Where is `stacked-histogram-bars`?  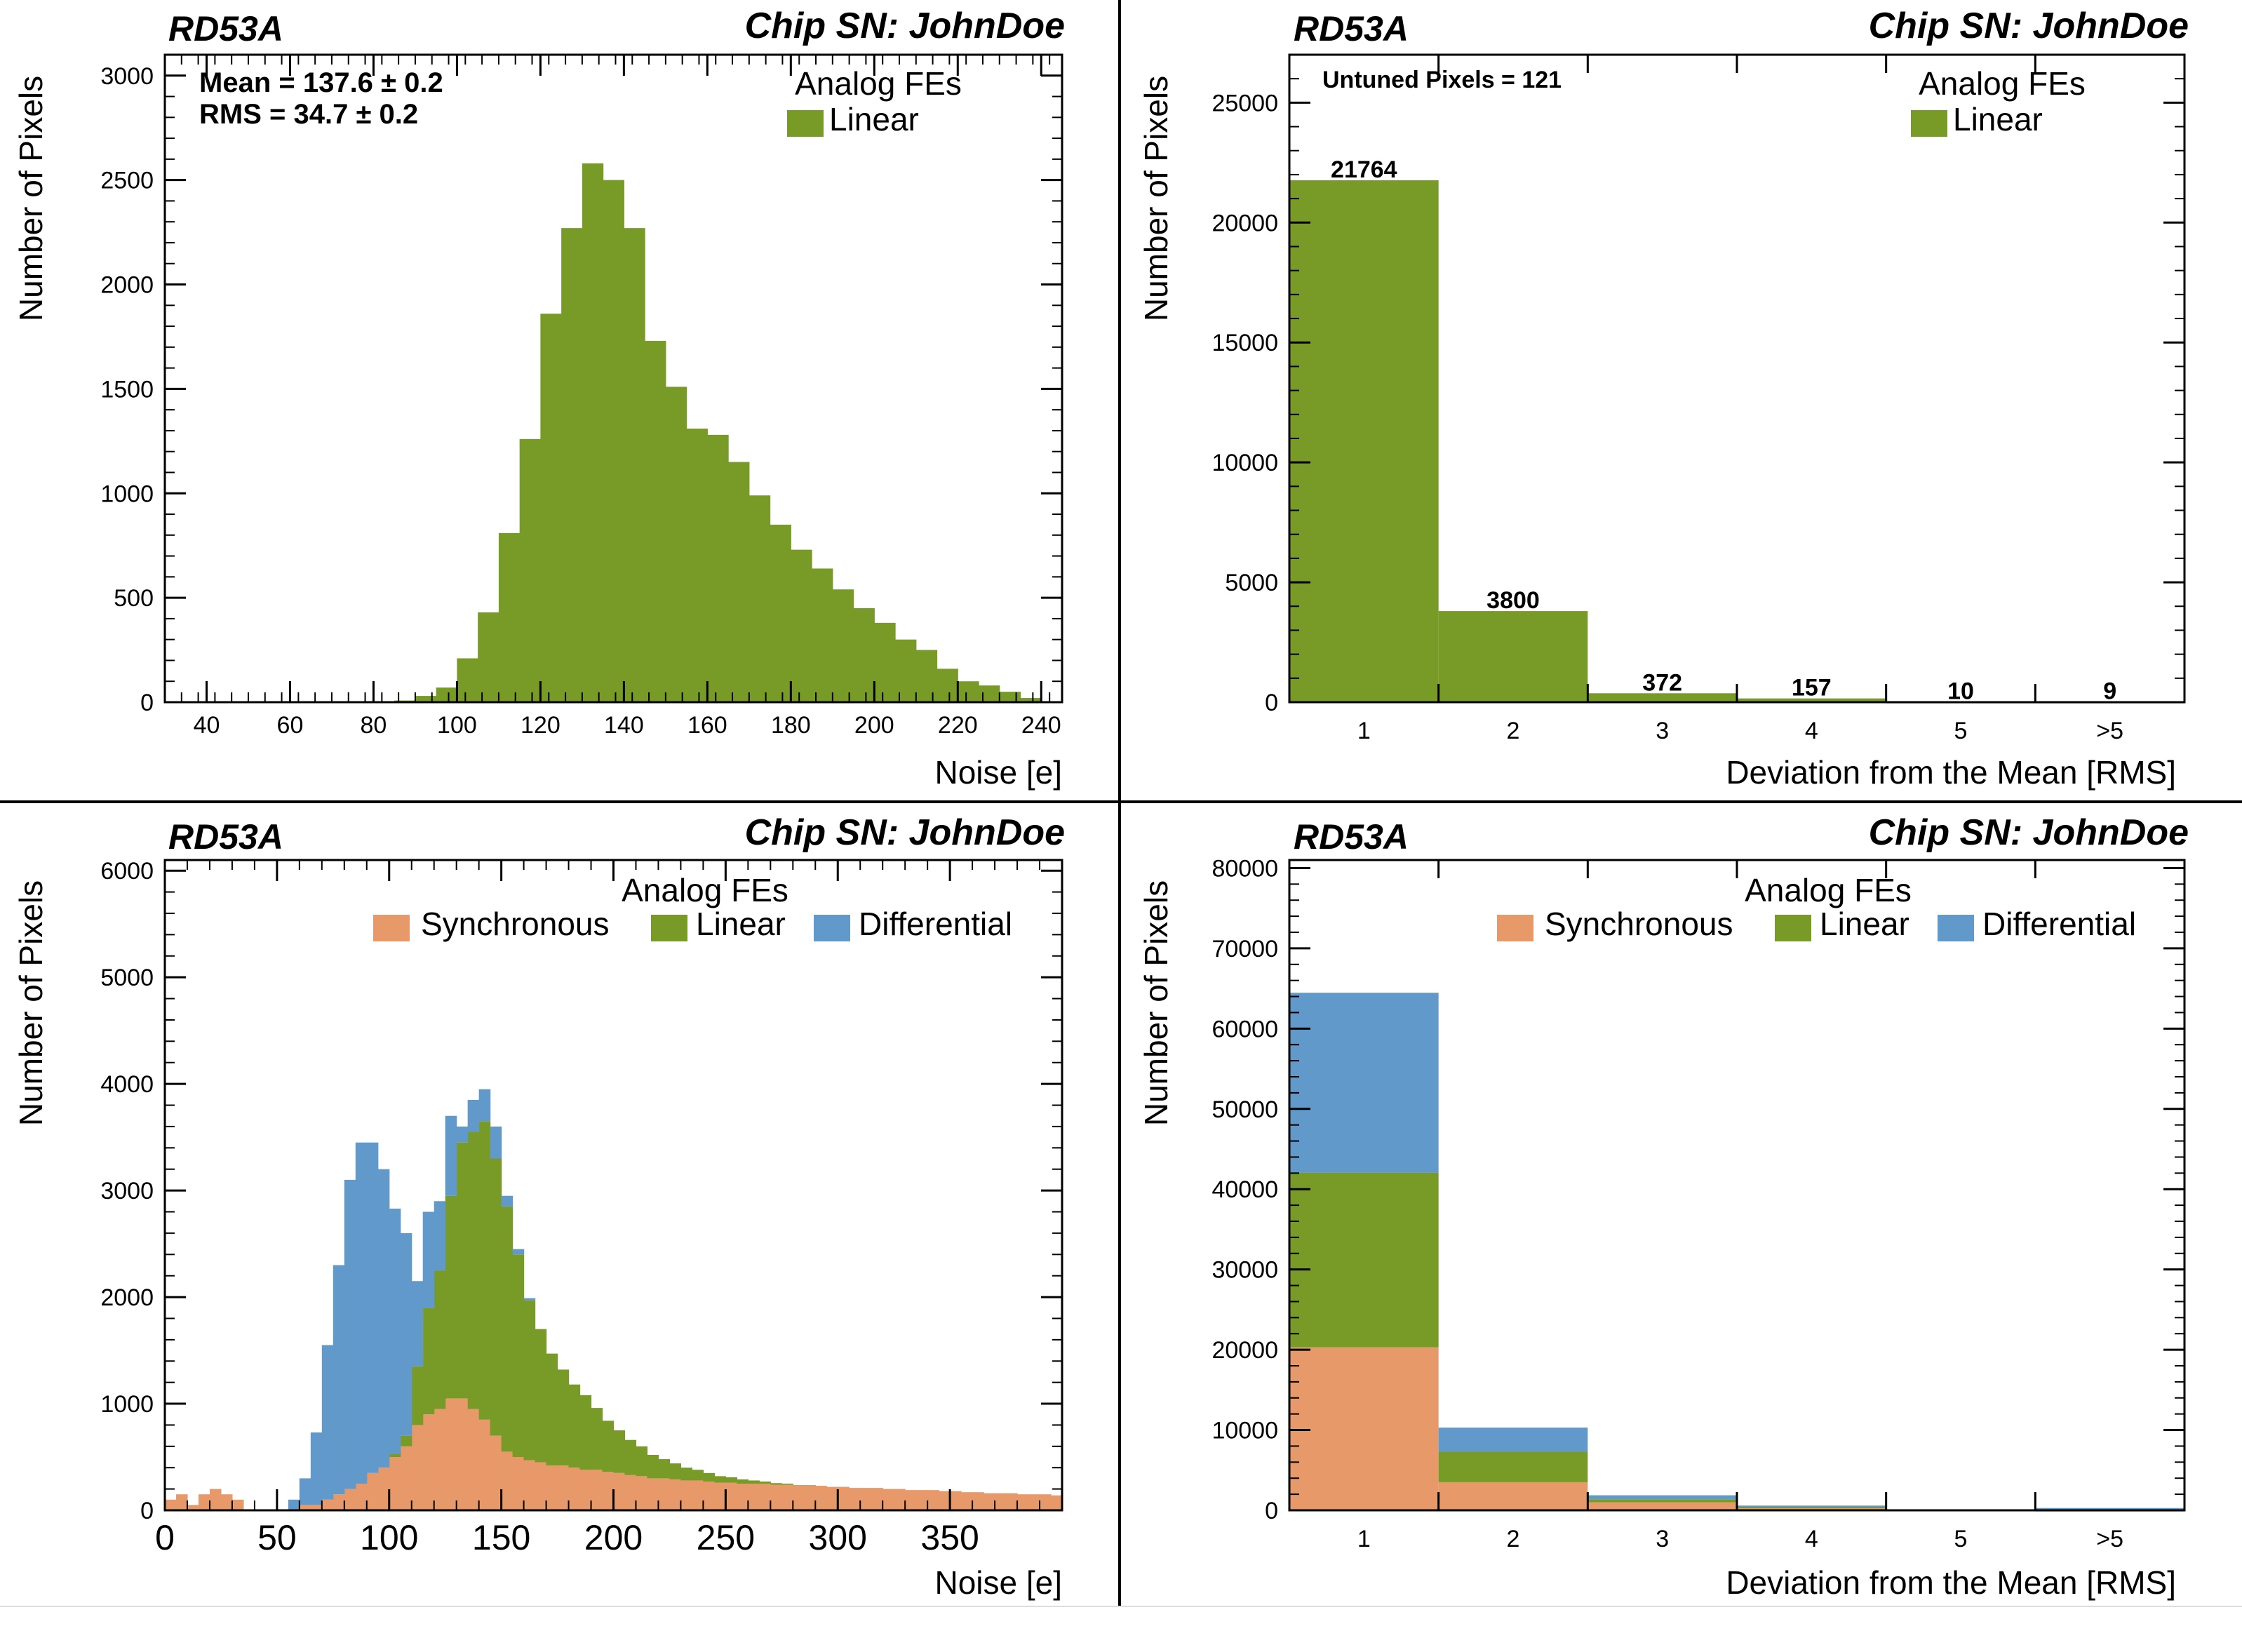 stacked-histogram-bars is located at coordinates (614, 1299).